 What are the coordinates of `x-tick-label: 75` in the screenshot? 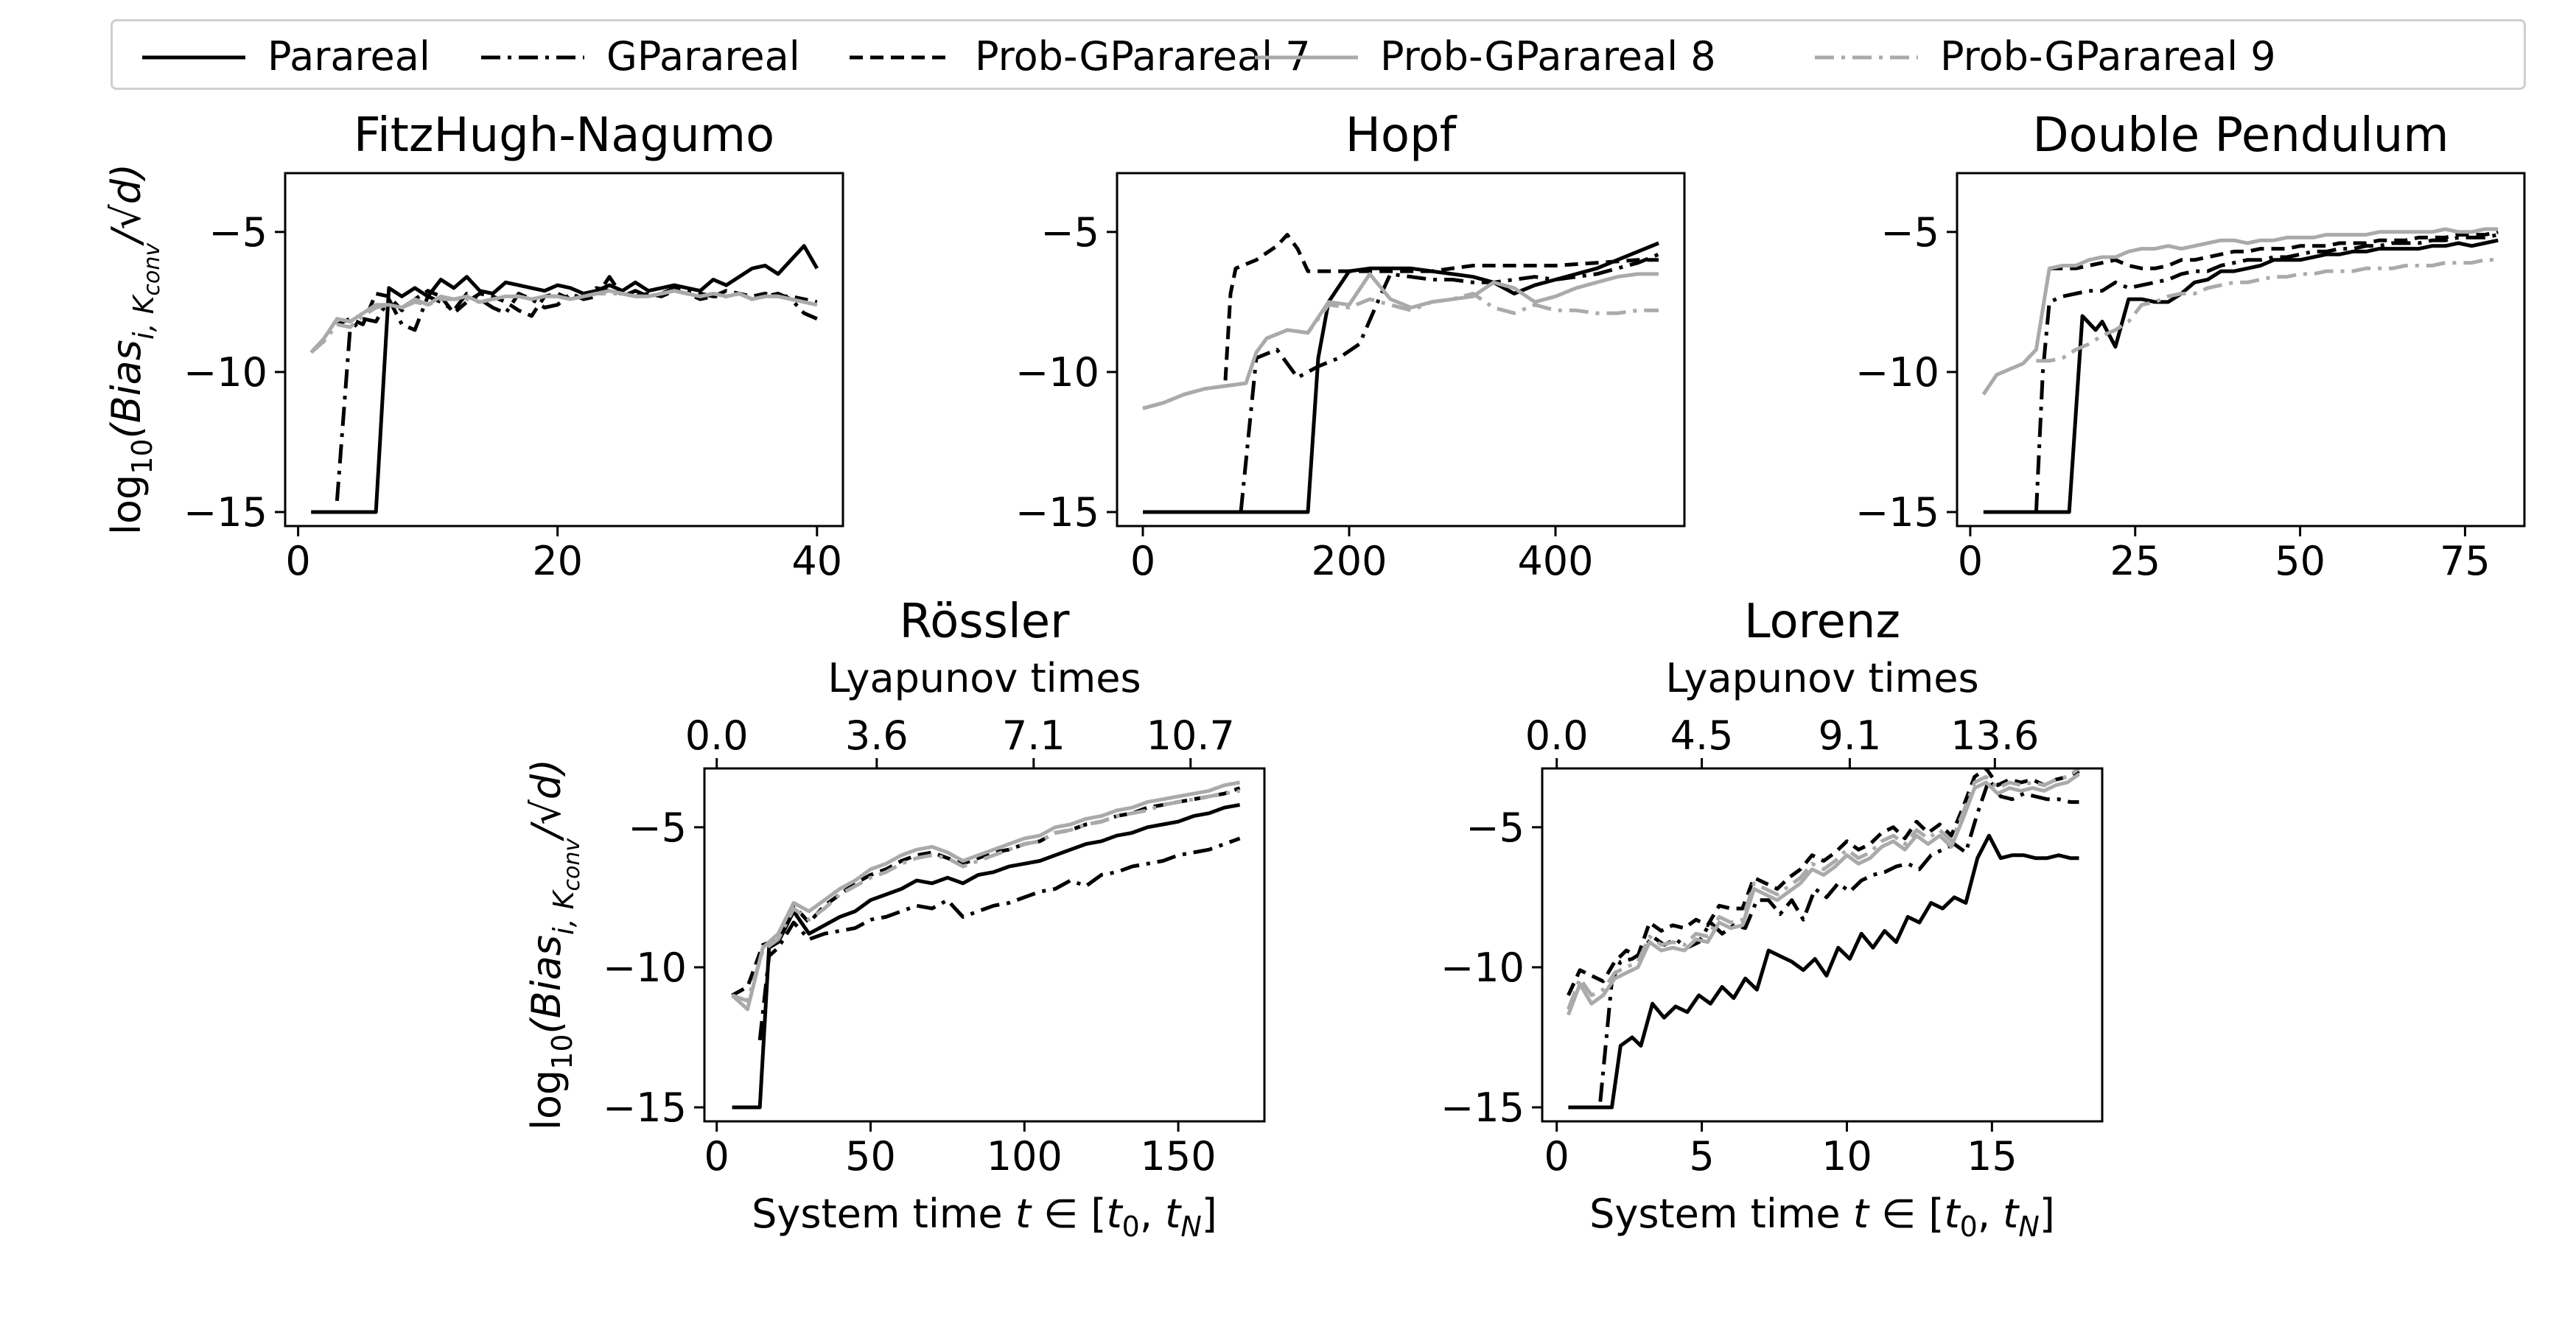 It's located at (2465, 561).